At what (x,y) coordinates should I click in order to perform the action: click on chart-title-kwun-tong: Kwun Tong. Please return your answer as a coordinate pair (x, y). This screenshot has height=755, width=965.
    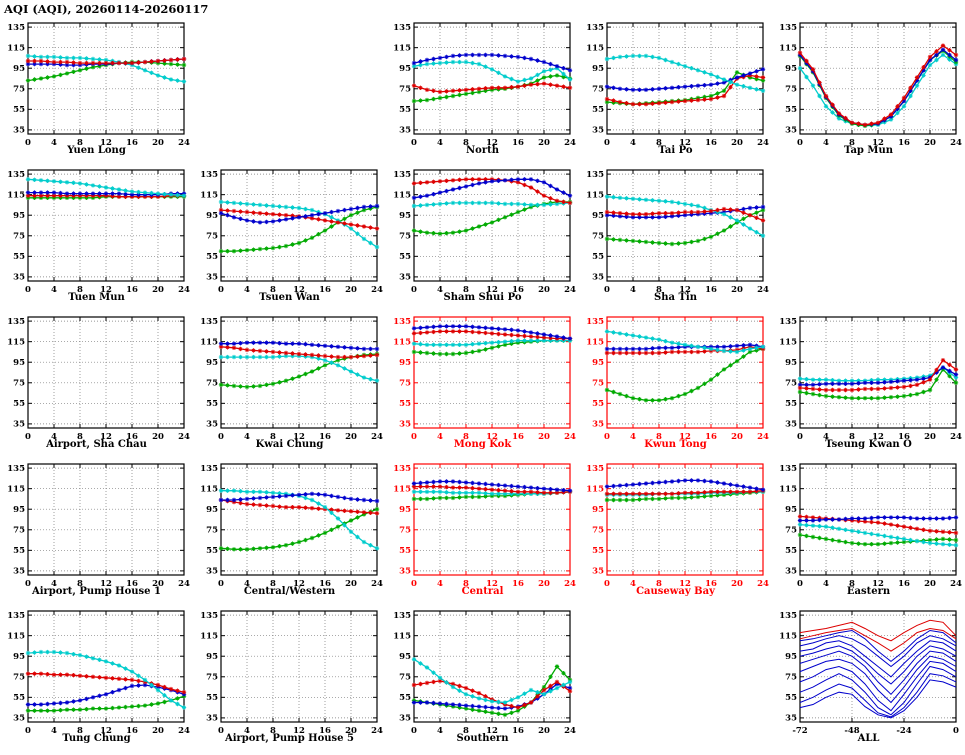
    Looking at the image, I should click on (675, 444).